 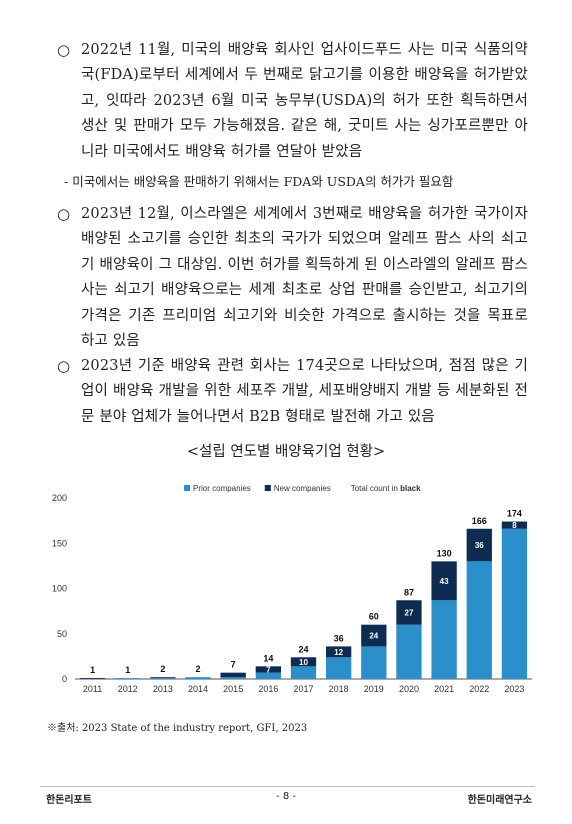 I want to click on total-label: 24, so click(x=303, y=649).